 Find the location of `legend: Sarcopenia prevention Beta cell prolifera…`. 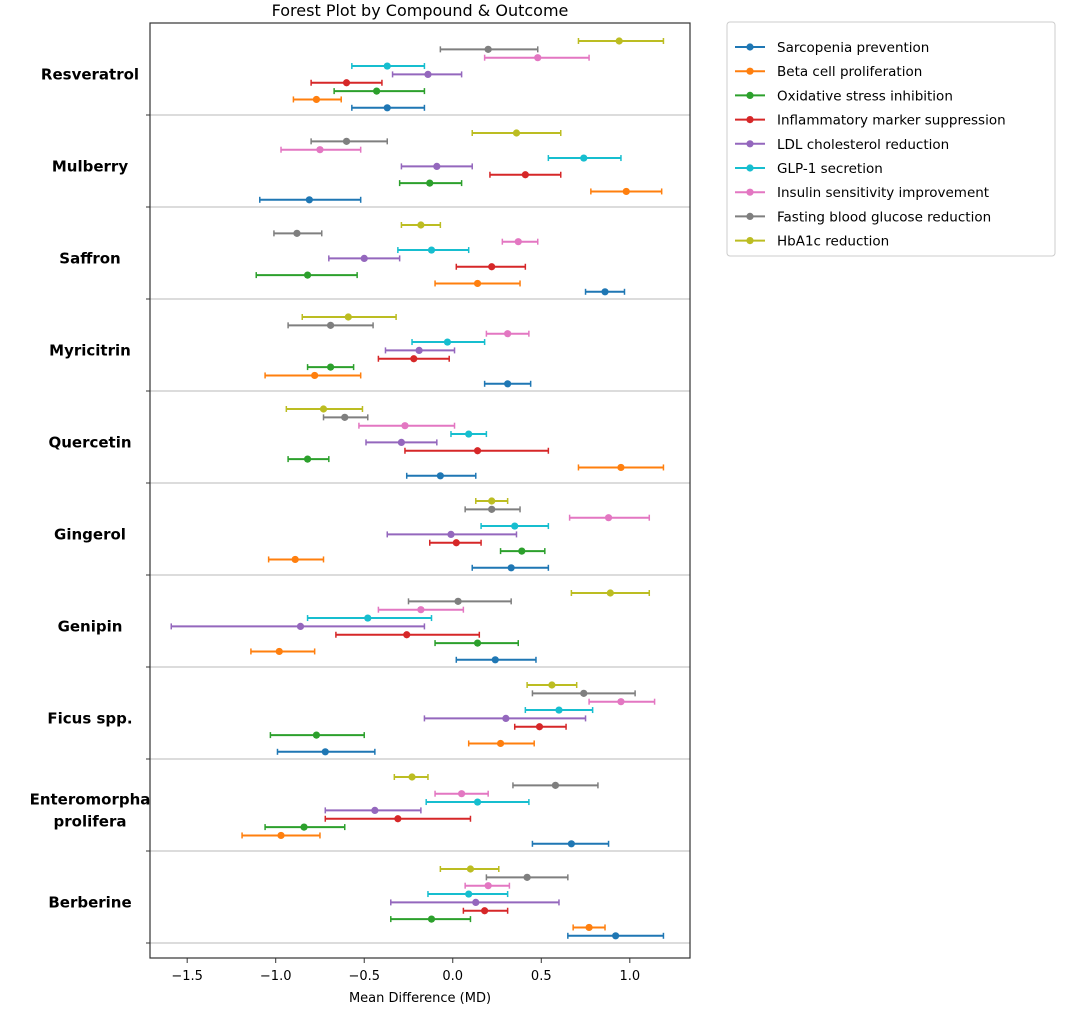

legend: Sarcopenia prevention Beta cell prolifera… is located at coordinates (891, 139).